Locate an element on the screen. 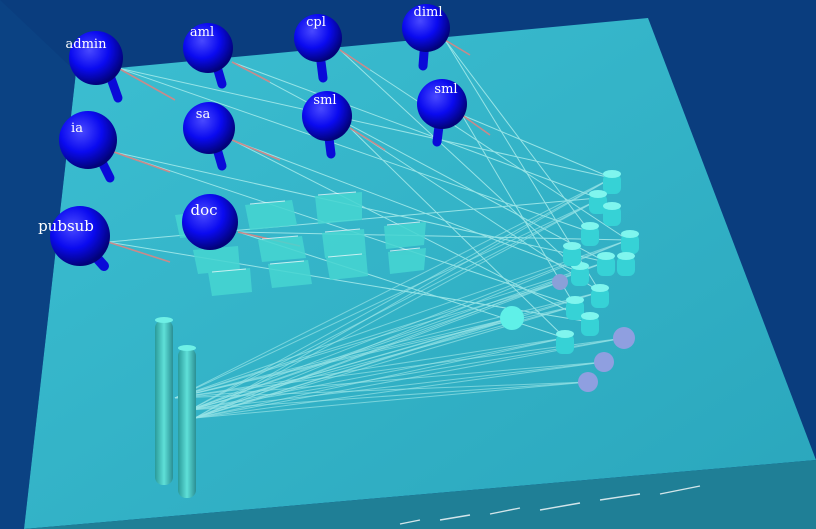  sphere-doc is located at coordinates (210, 222).